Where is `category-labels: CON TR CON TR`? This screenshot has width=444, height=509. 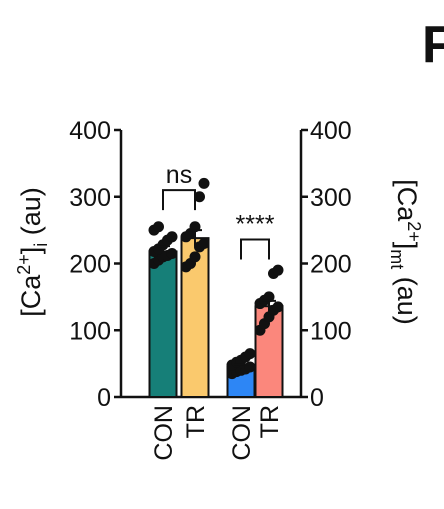
category-labels: CON TR CON TR is located at coordinates (217, 433).